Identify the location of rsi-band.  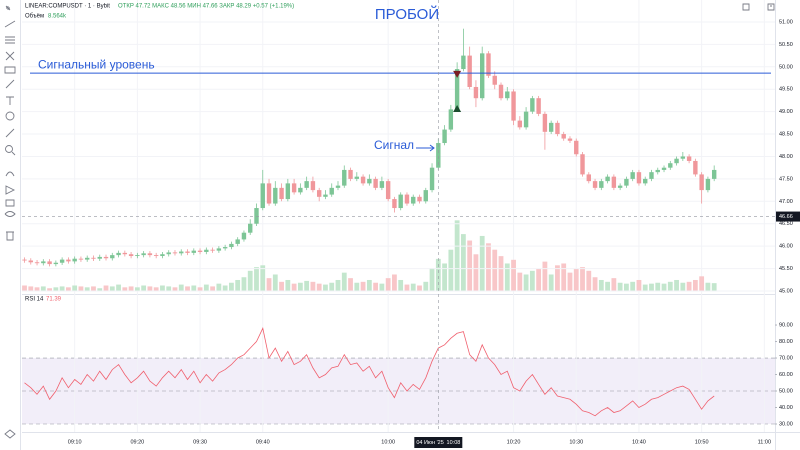
(398, 391).